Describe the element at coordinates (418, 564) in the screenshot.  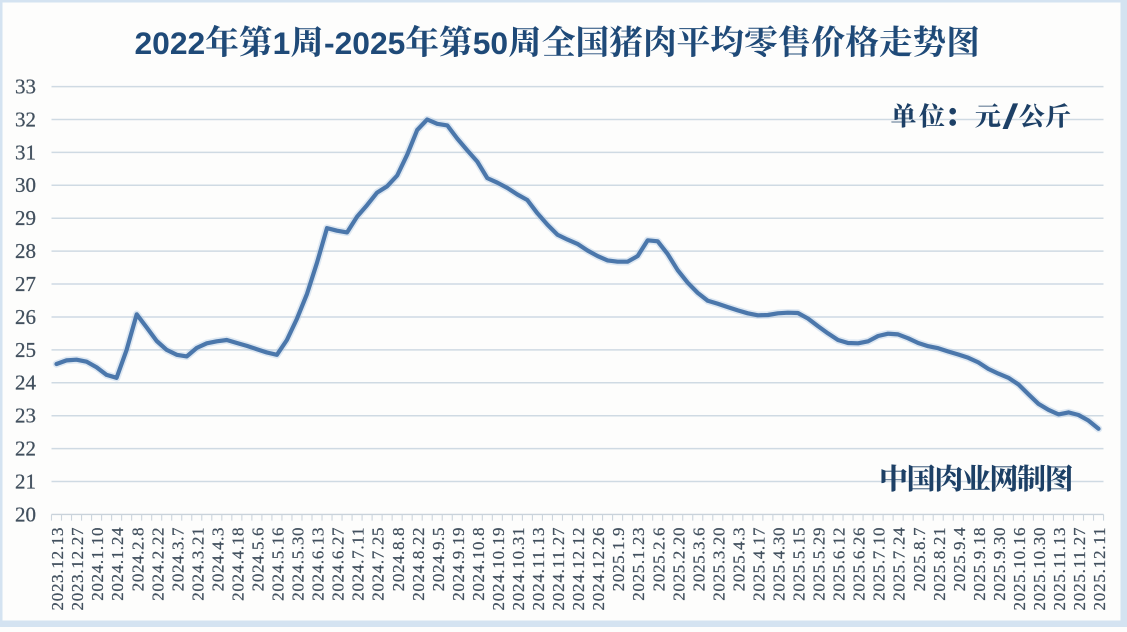
I see `svg-text: 2024.8.22` at that location.